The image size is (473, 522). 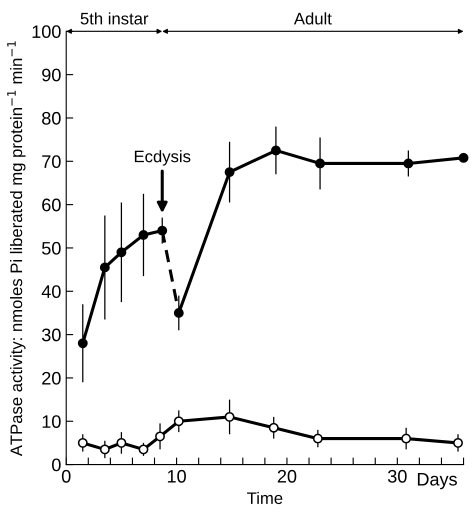 What do you see at coordinates (264, 498) in the screenshot?
I see `x-axis-title: Time` at bounding box center [264, 498].